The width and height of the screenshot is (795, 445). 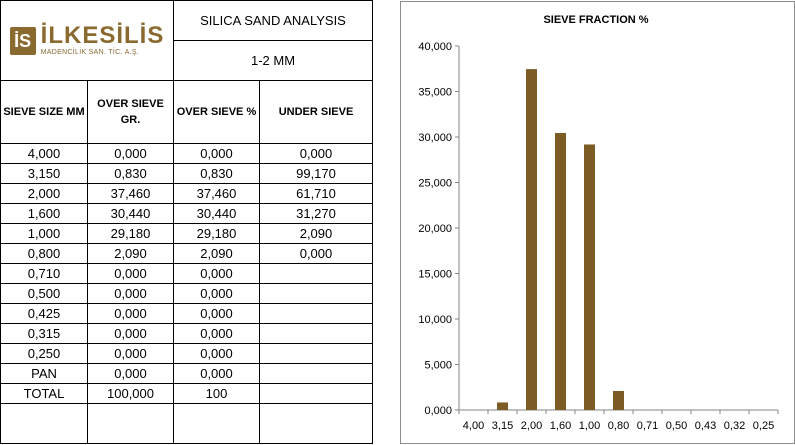 What do you see at coordinates (316, 233) in the screenshot?
I see `under-sieve-cell: 2,090` at bounding box center [316, 233].